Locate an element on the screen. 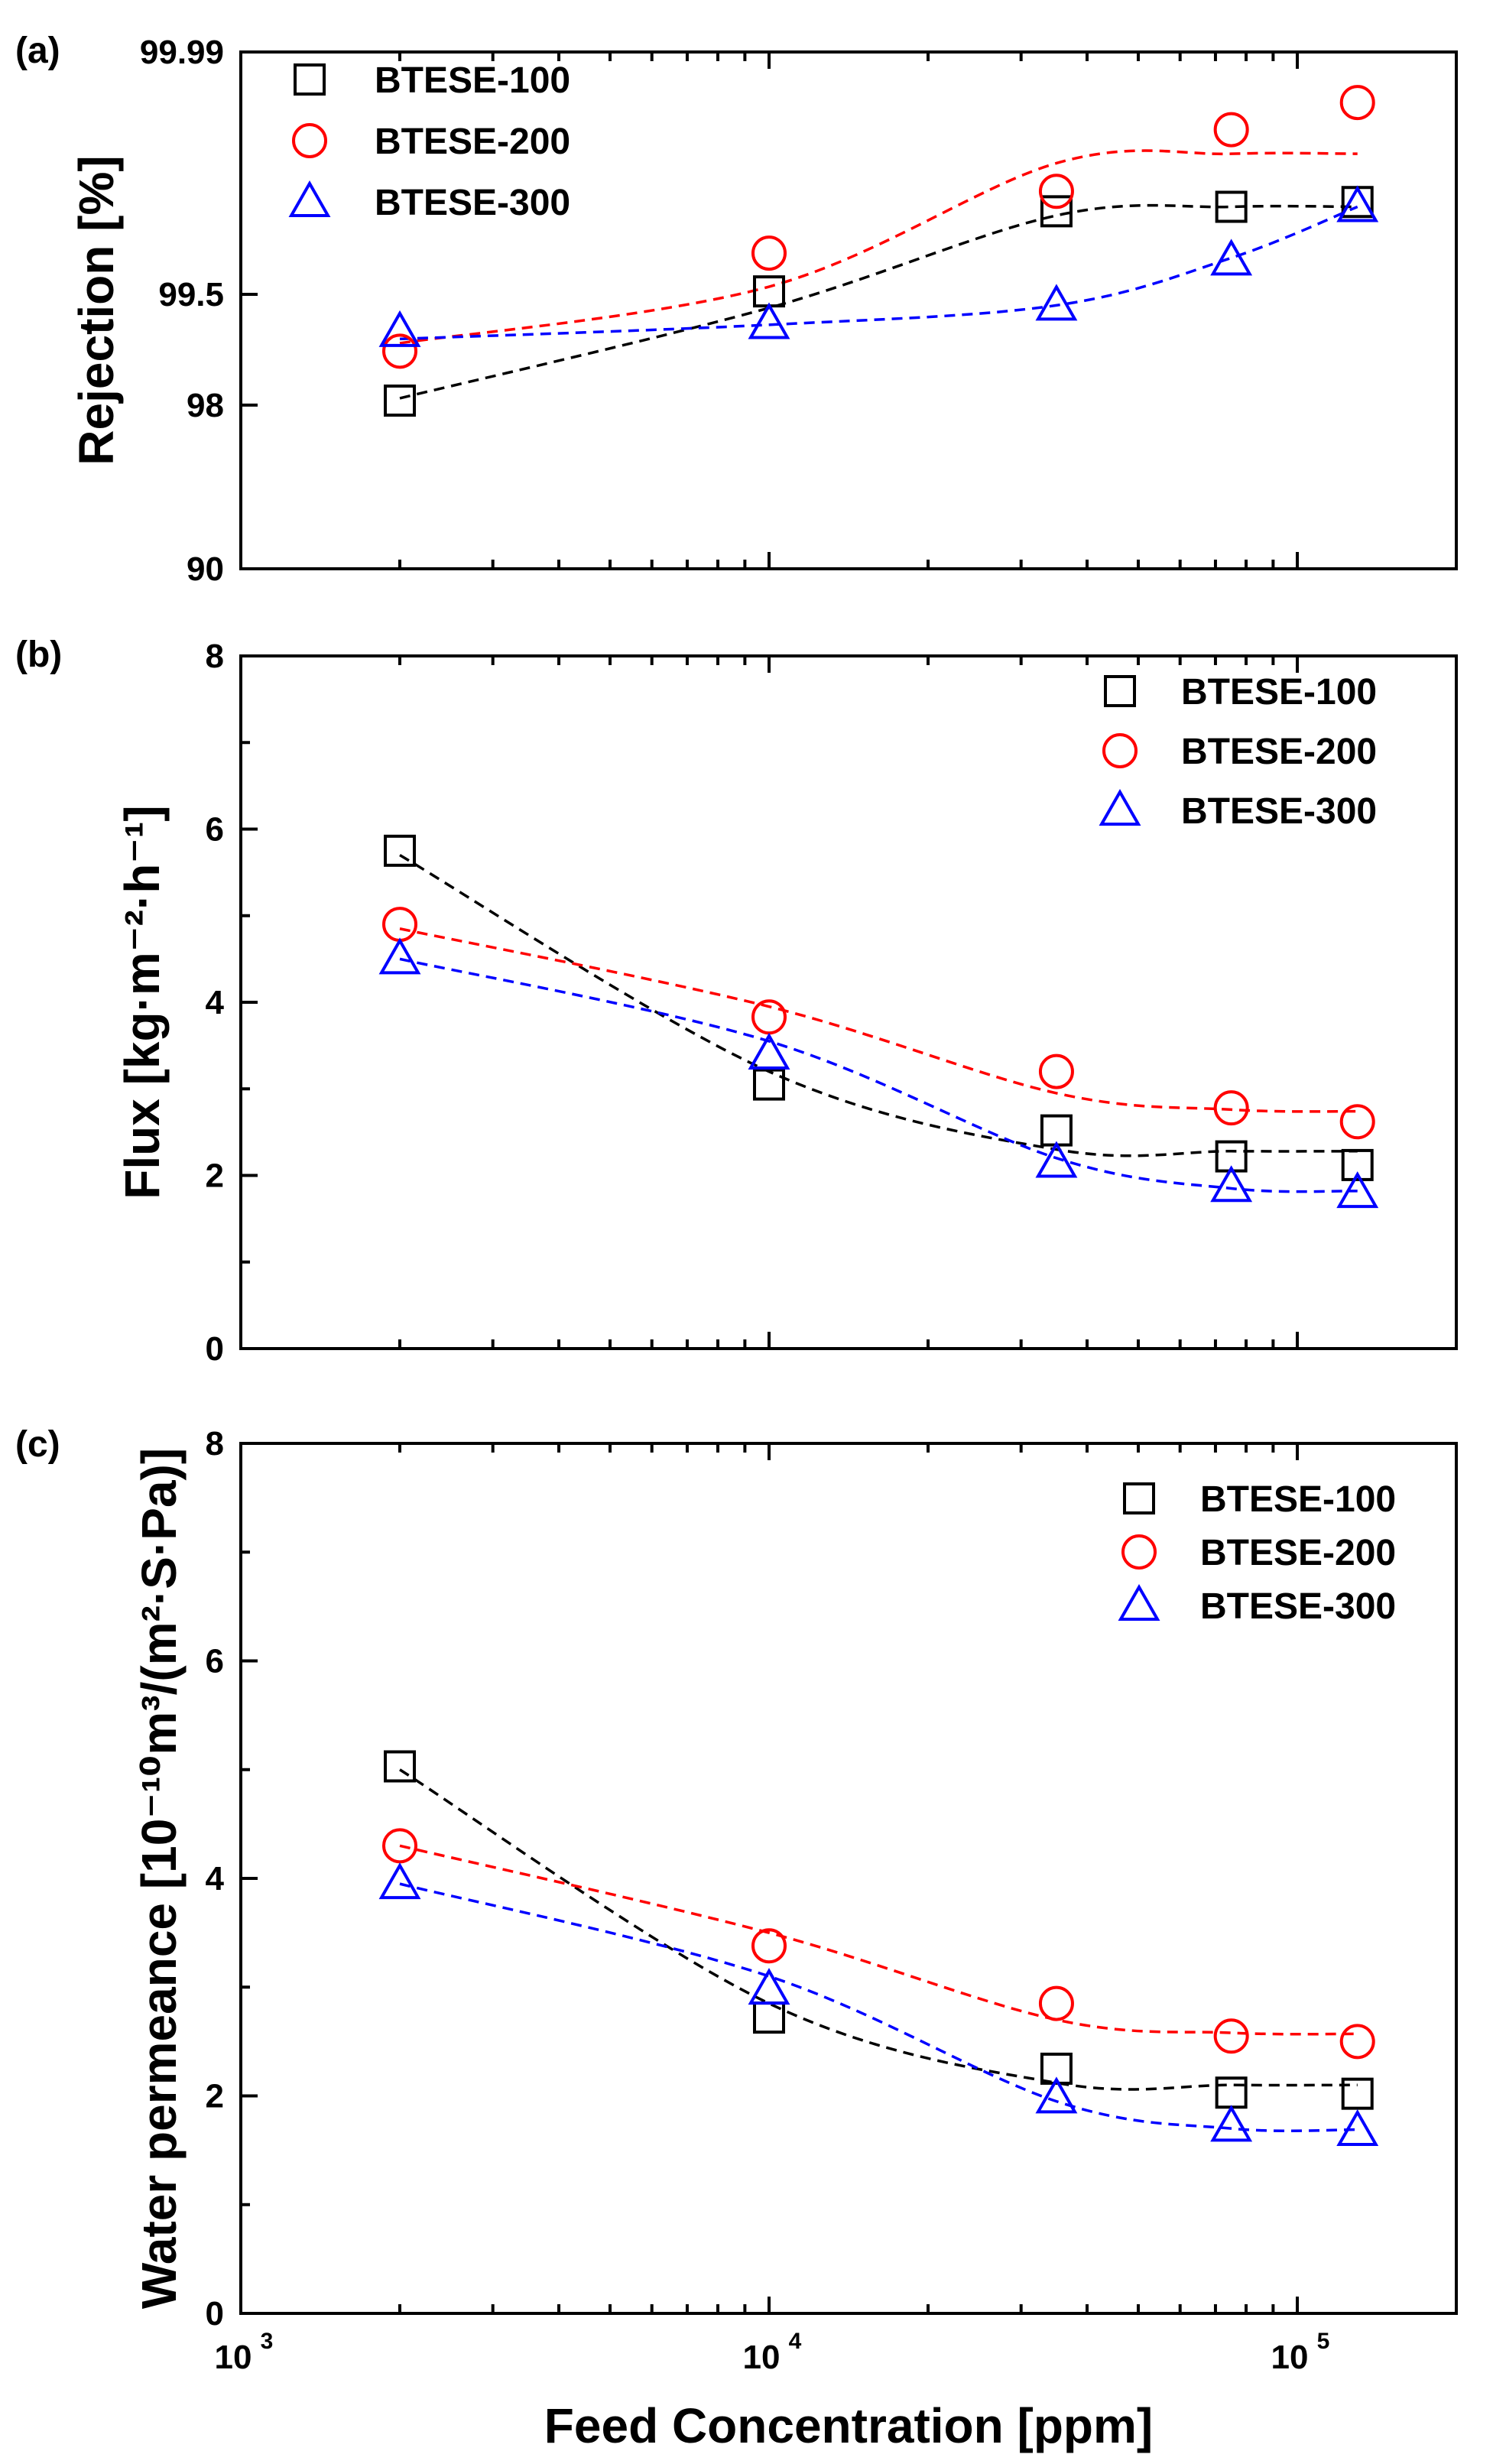 This screenshot has width=1493, height=2464. panel-c-fit-curves is located at coordinates (879, 1950).